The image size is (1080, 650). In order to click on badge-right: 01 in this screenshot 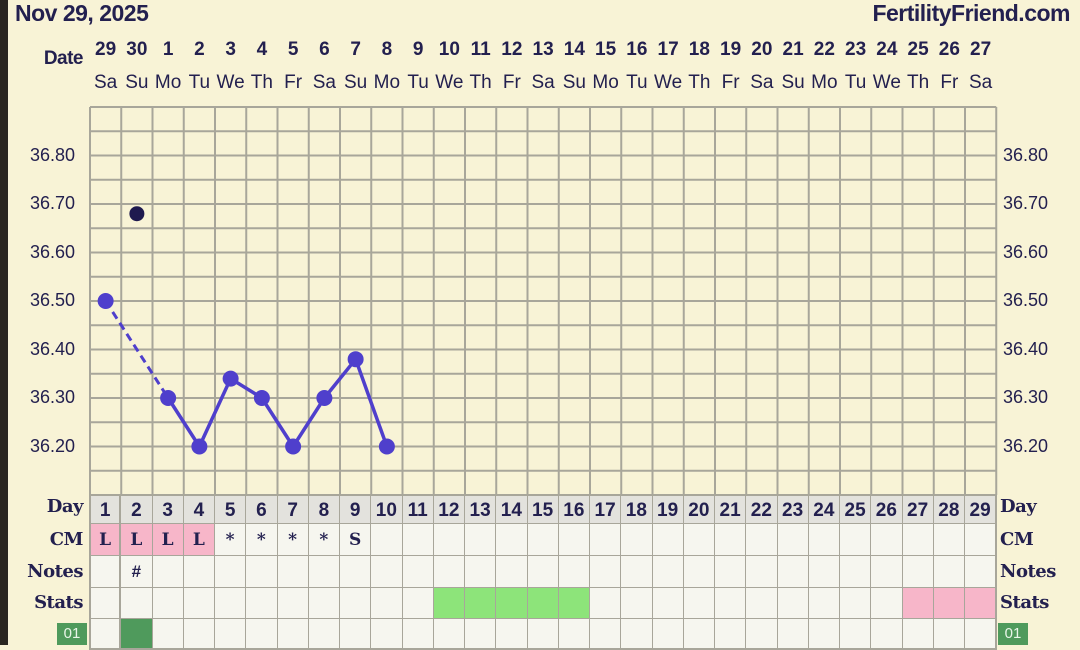, I will do `click(1013, 634)`.